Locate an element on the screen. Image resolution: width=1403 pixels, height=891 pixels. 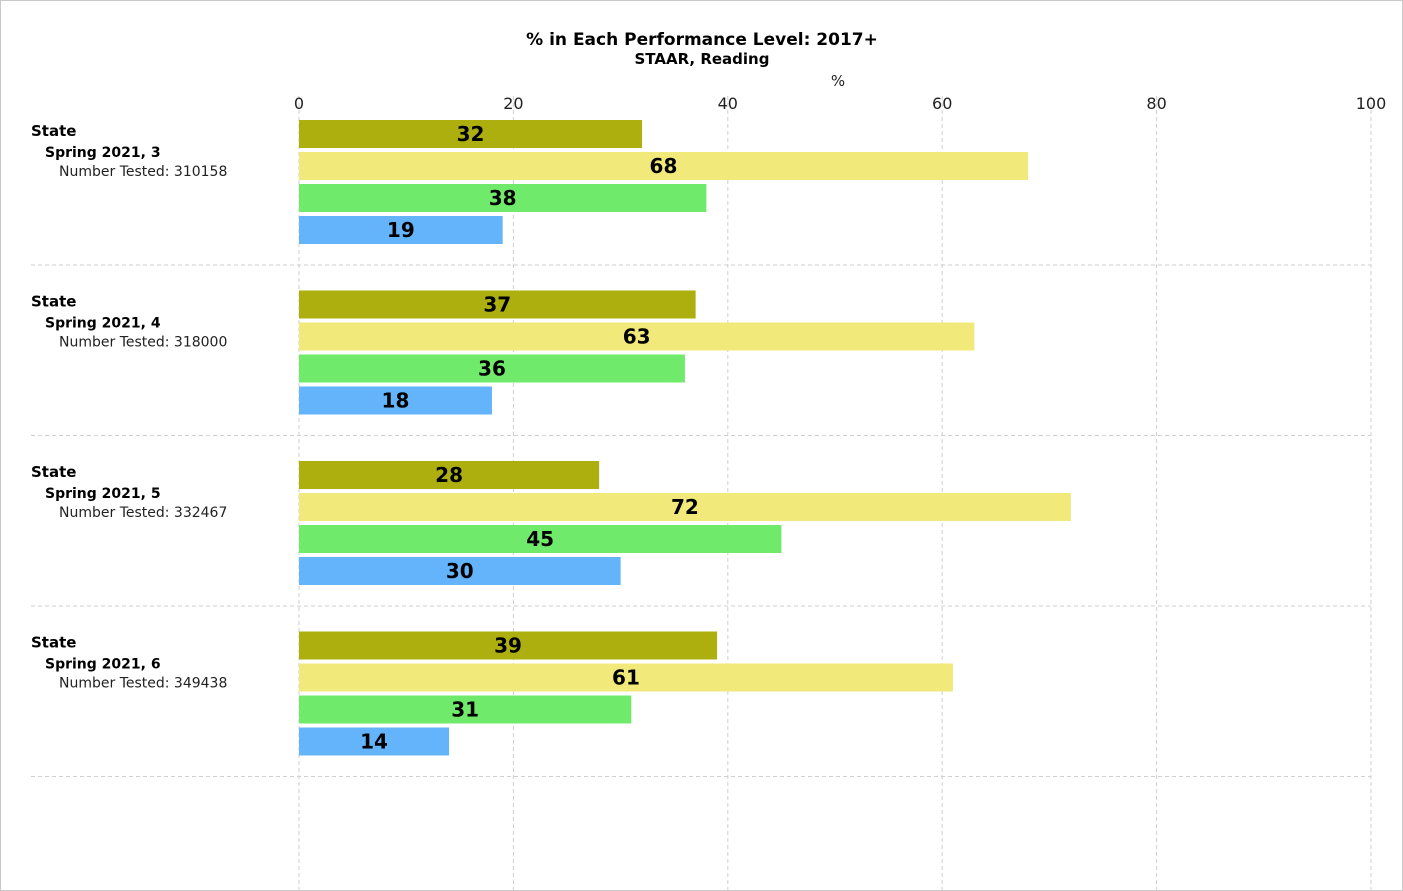
x-axis-label: % is located at coordinates (838, 81).